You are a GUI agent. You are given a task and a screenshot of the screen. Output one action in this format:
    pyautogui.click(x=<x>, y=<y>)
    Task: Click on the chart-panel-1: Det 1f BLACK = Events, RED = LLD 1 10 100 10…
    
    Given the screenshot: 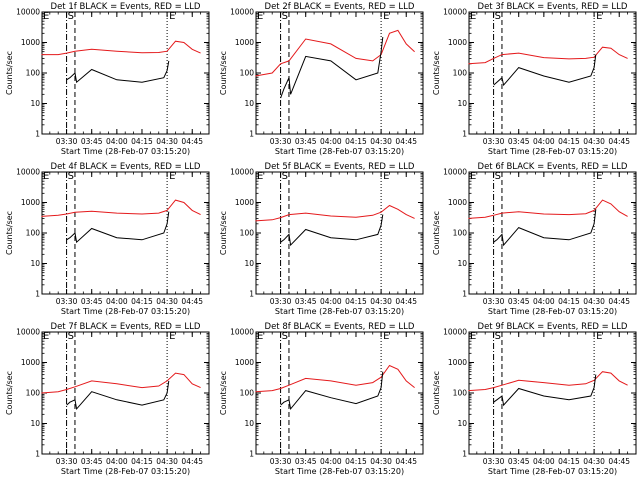 What is the action you would take?
    pyautogui.click(x=107, y=79)
    